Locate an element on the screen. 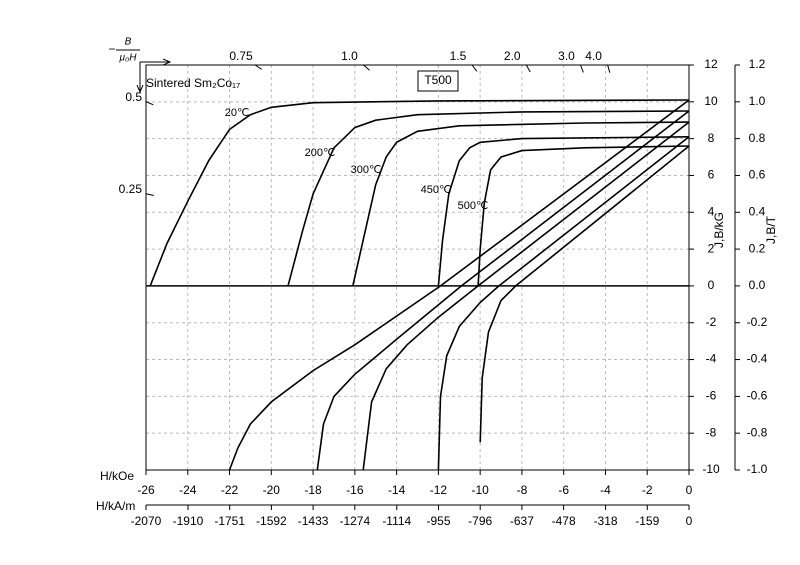  y-tick-label: -4 is located at coordinates (711, 359).